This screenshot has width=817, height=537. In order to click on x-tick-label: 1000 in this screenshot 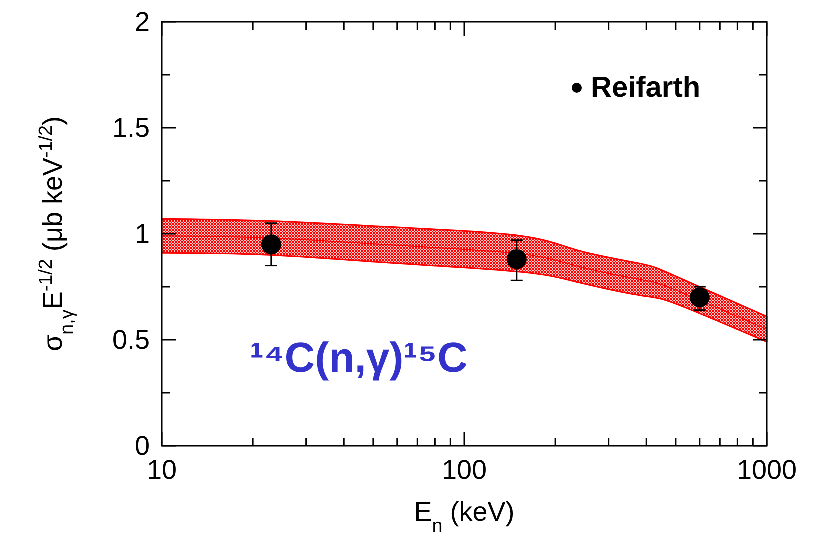, I will do `click(767, 470)`.